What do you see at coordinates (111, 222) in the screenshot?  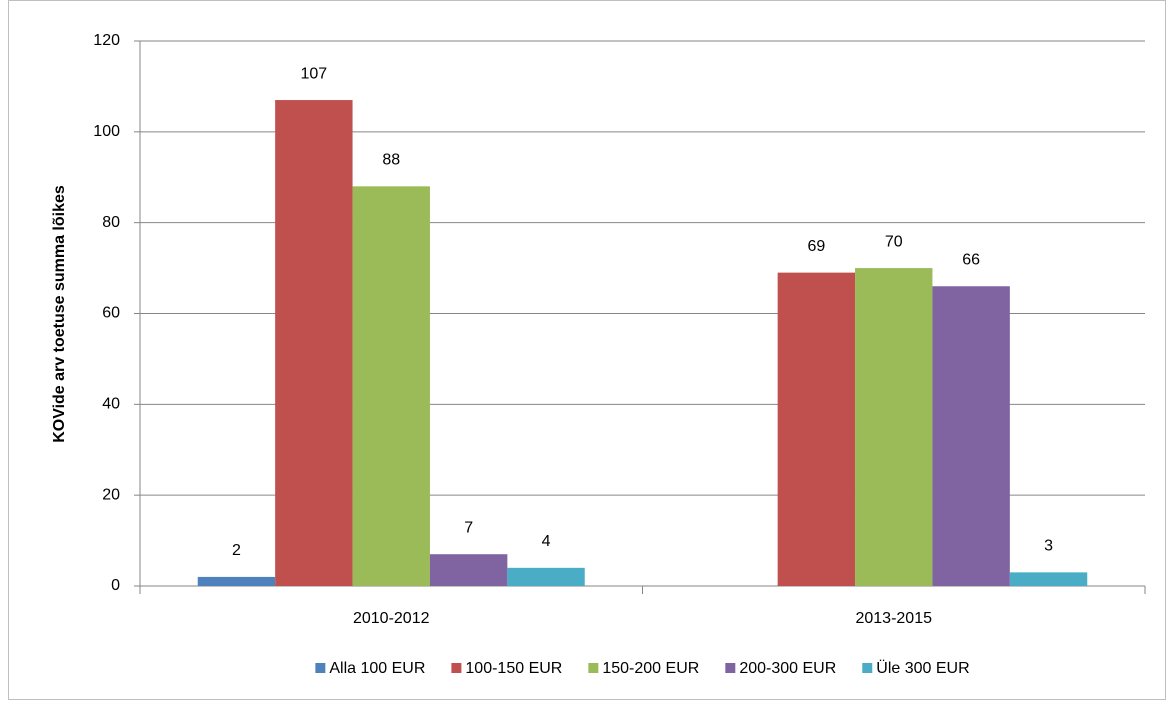 I see `y-tick-label: 80` at bounding box center [111, 222].